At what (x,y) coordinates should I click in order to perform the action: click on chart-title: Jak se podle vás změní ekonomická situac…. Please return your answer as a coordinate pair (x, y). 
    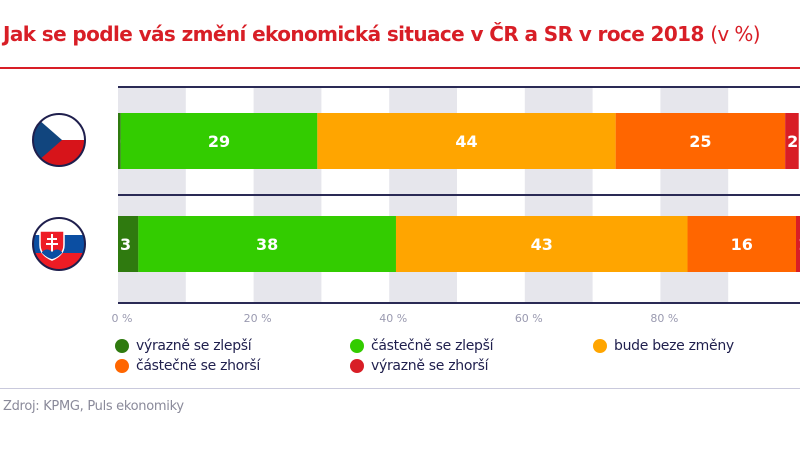
    Looking at the image, I should click on (382, 34).